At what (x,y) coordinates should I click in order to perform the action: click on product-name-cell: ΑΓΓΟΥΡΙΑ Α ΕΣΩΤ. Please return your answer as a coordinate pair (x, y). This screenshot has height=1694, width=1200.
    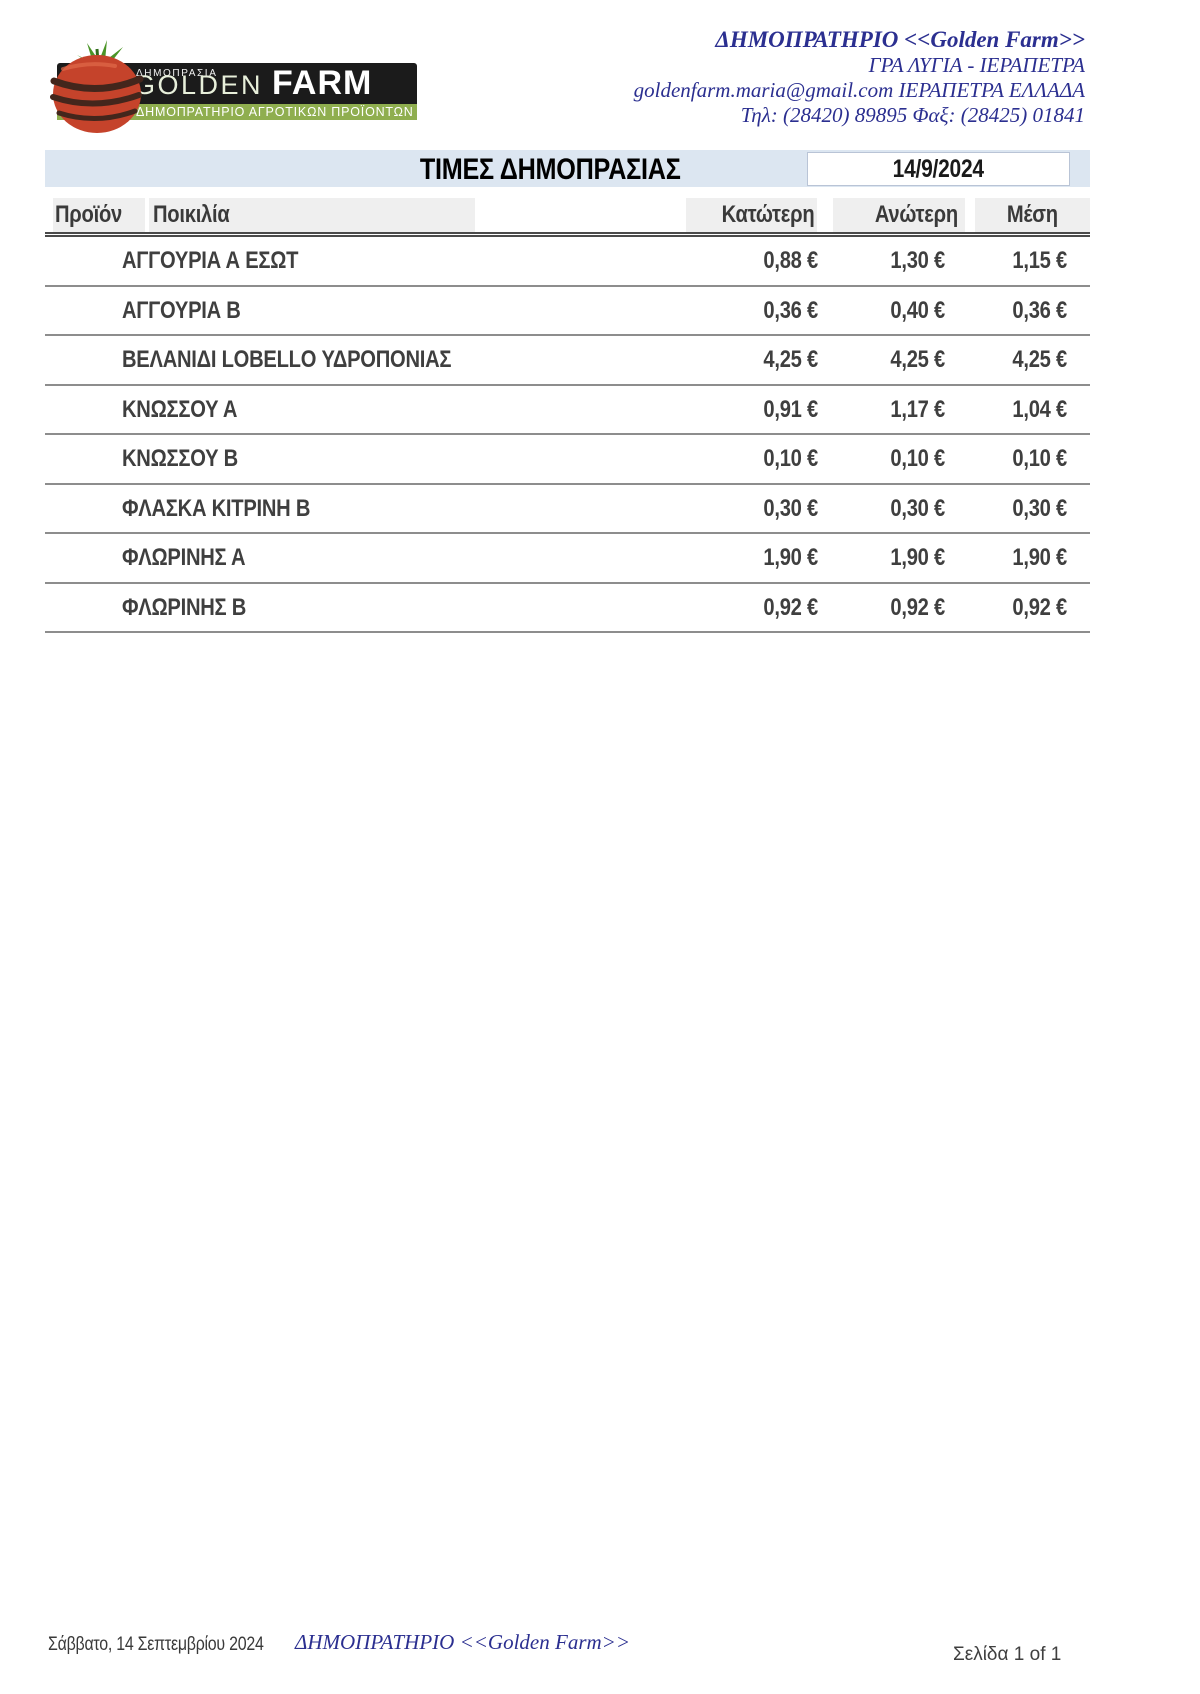
    Looking at the image, I should click on (210, 260).